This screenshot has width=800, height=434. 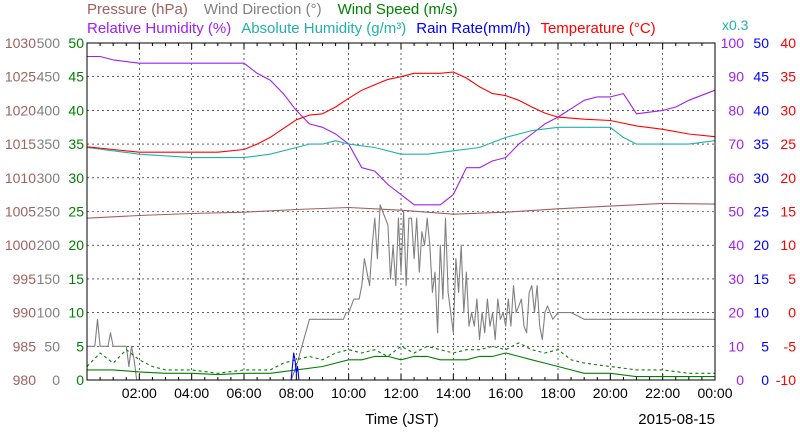 What do you see at coordinates (56, 380) in the screenshot?
I see `left-tick-label: 0` at bounding box center [56, 380].